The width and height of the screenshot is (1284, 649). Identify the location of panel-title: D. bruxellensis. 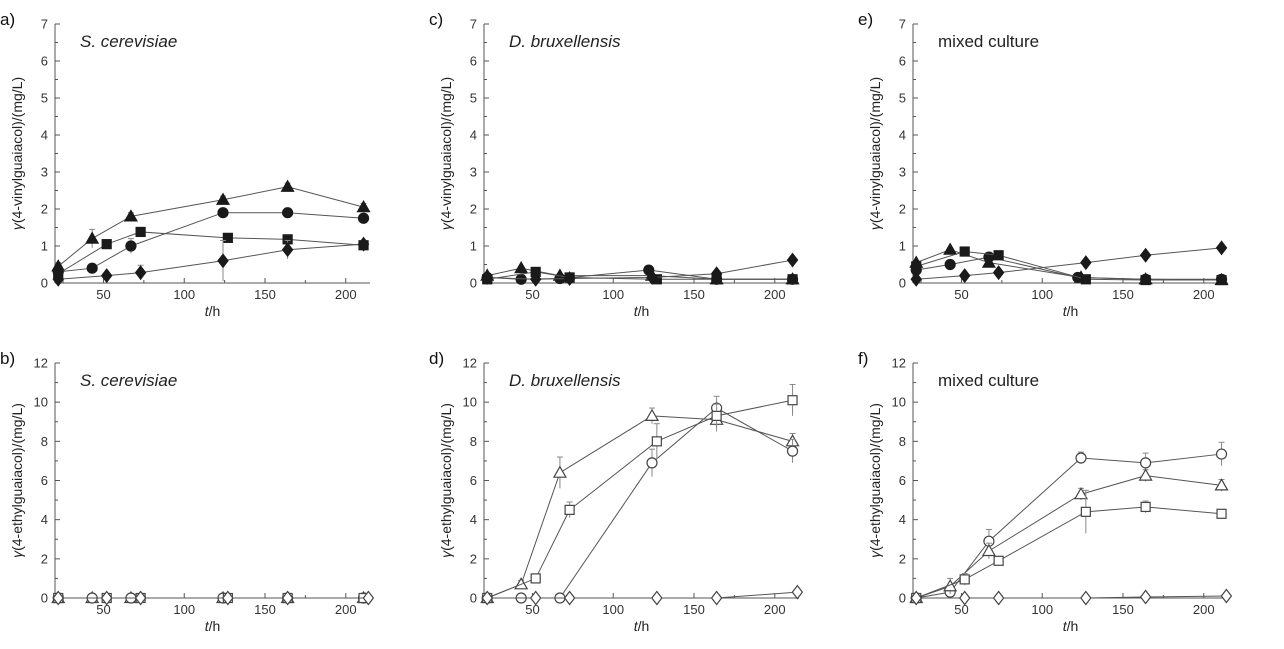
(565, 380).